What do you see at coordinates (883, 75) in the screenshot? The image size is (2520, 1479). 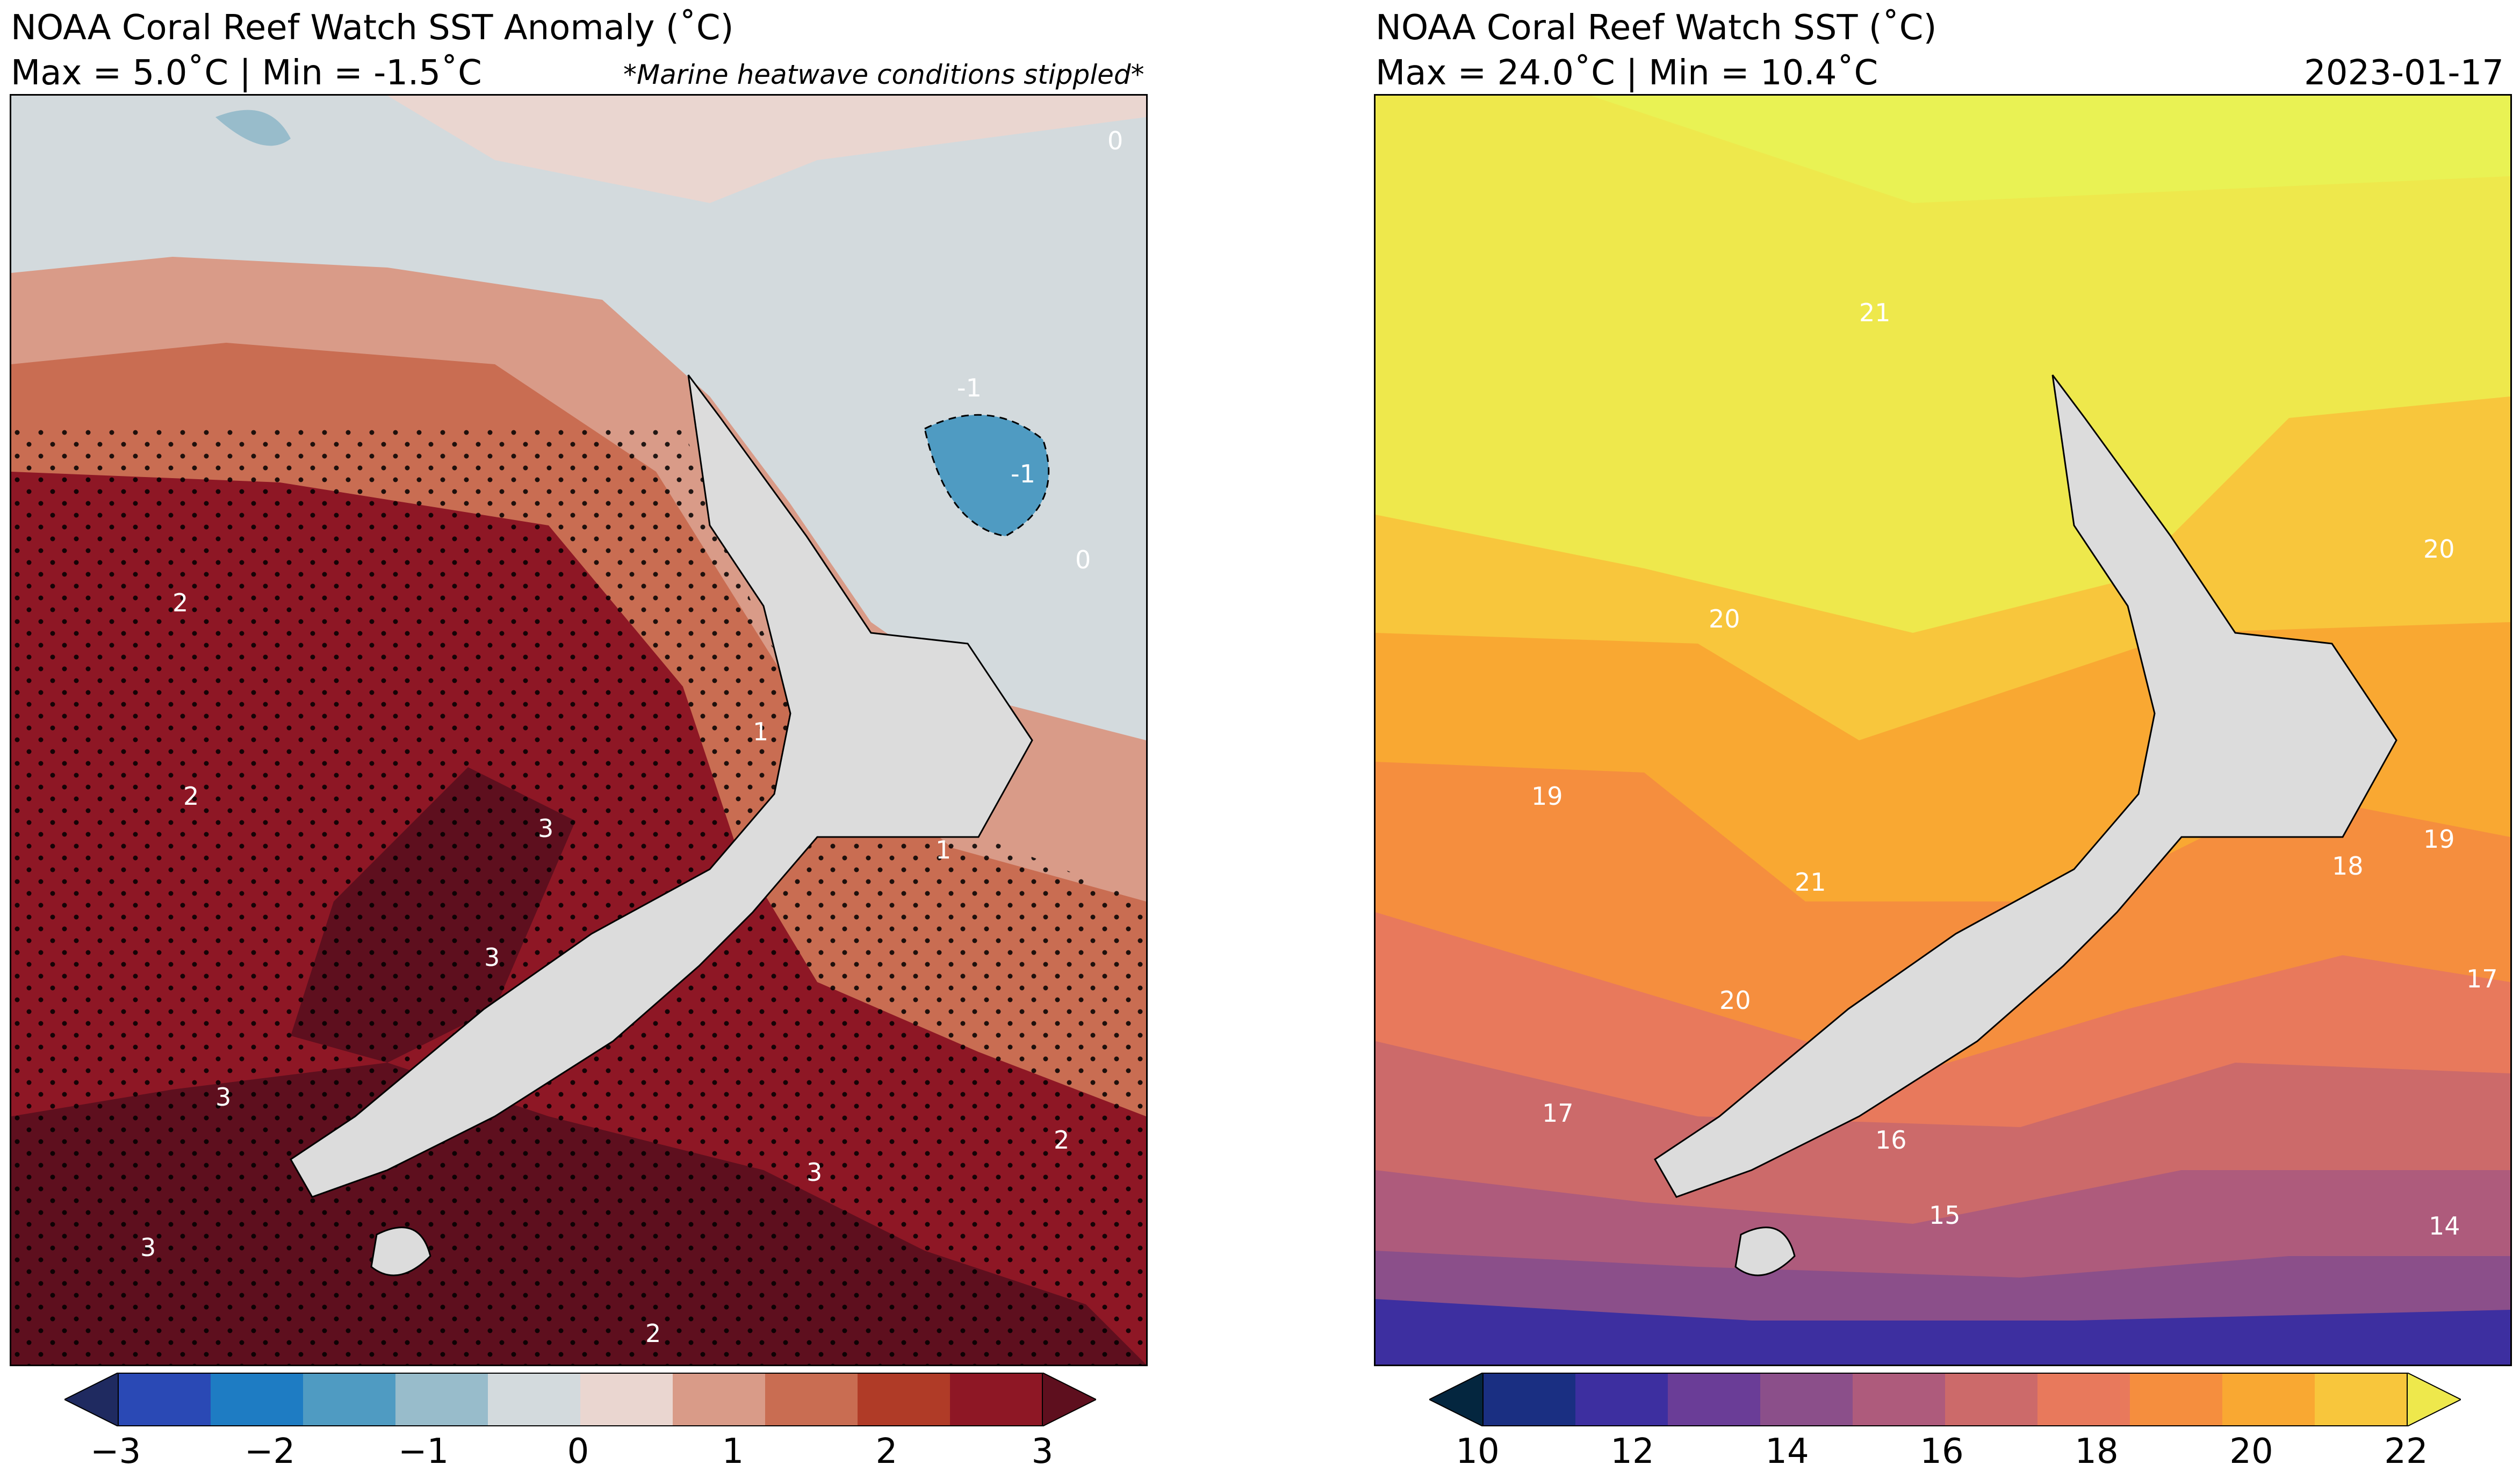 I see `left-map-note: *Marine heatwave conditions stippled*` at bounding box center [883, 75].